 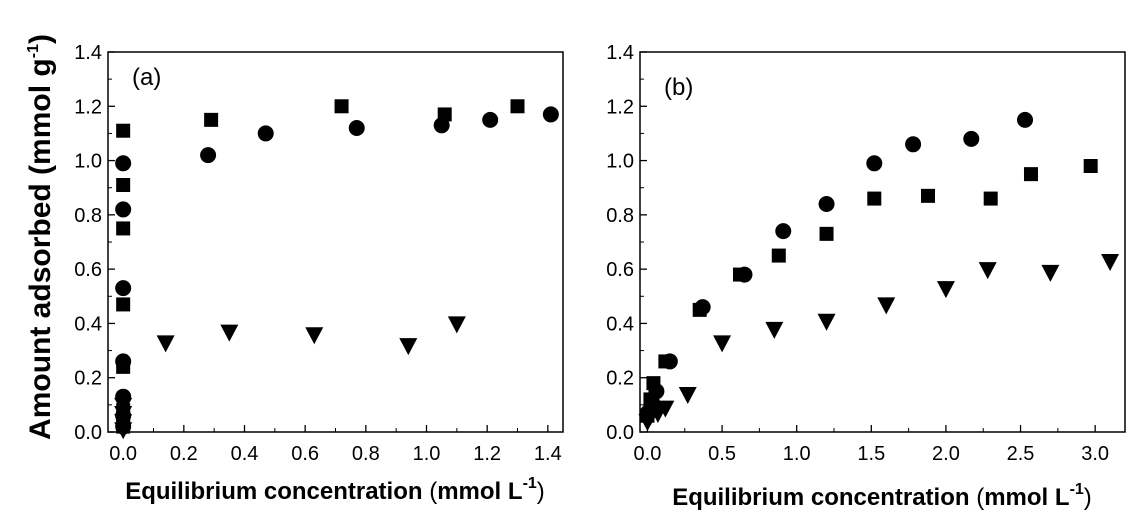 I want to click on panel-b-x-tick-label: 2.5, so click(x=1021, y=454).